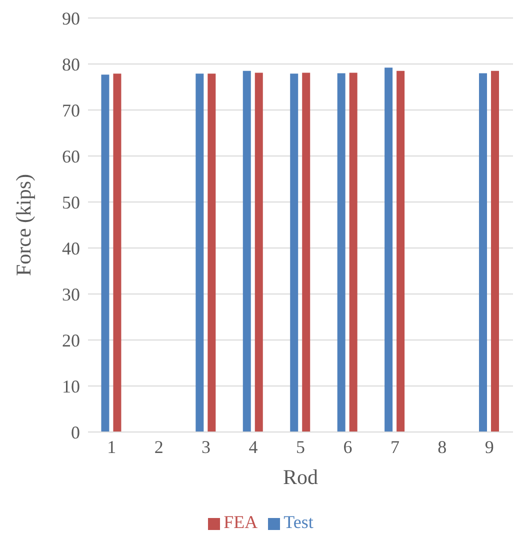 This screenshot has width=525, height=545. I want to click on x-tick-label: 1, so click(111, 446).